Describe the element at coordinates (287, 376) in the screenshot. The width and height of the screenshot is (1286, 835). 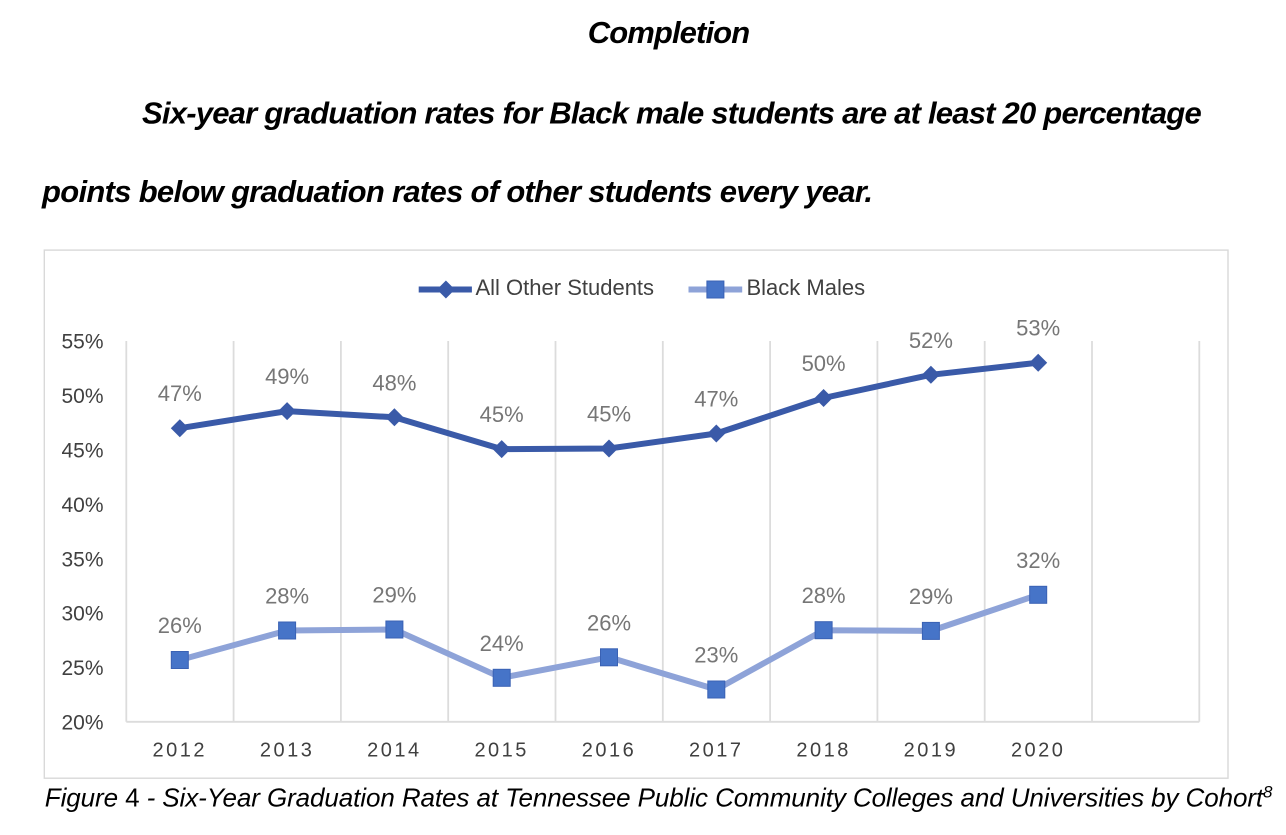
I see `svg-text: 49%` at that location.